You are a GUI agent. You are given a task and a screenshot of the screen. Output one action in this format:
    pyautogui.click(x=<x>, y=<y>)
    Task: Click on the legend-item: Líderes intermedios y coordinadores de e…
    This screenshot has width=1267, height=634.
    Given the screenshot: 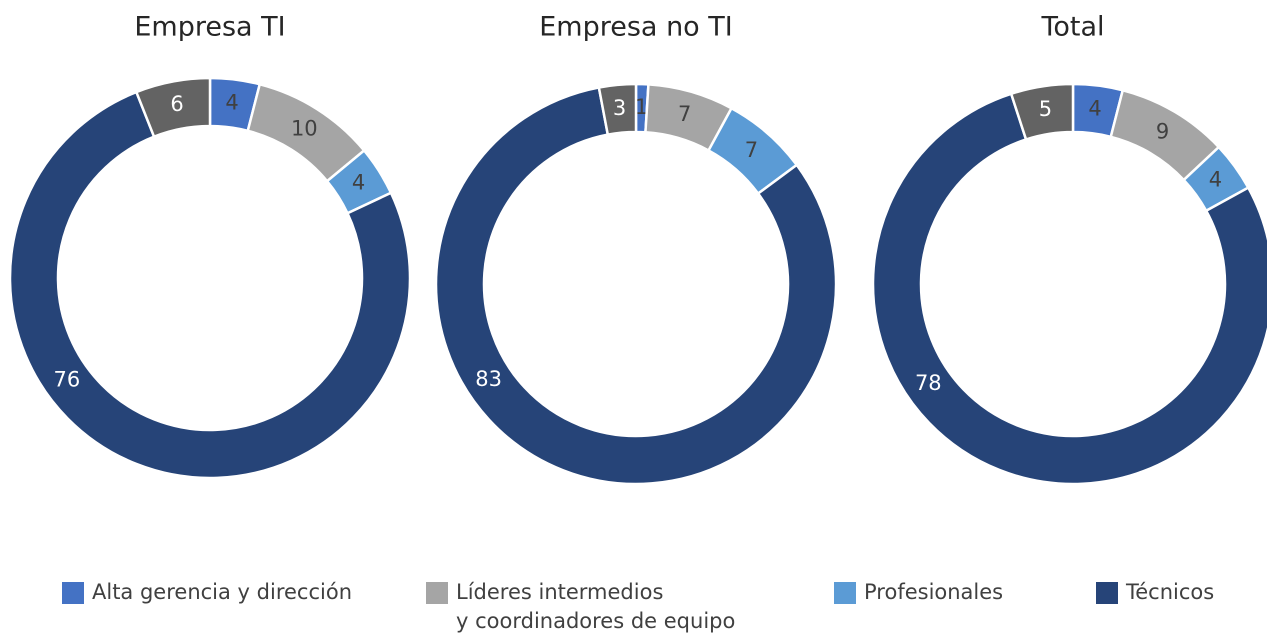 What is the action you would take?
    pyautogui.click(x=580, y=606)
    